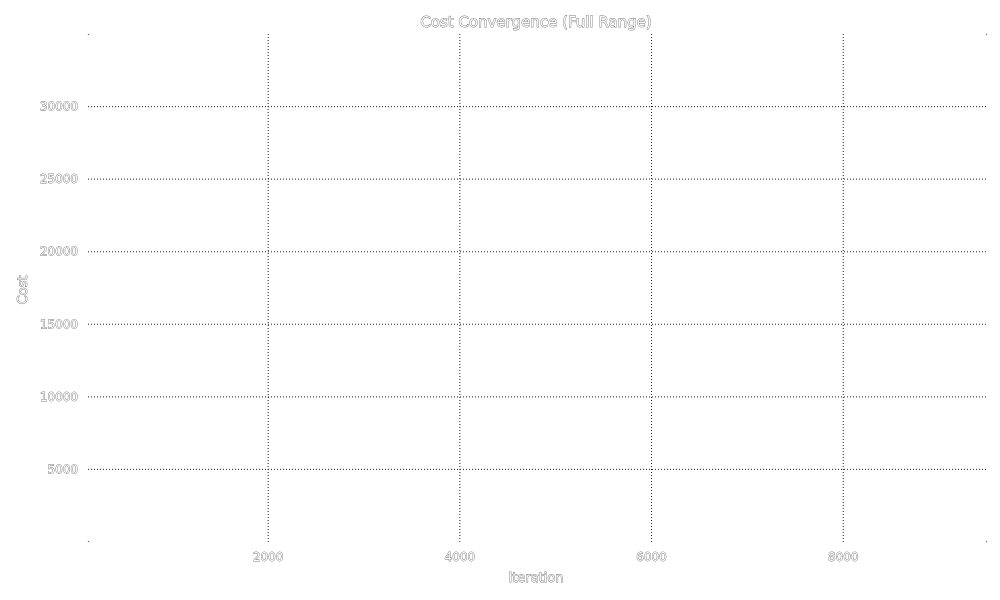  I want to click on y-tick-label: 10000, so click(59, 397).